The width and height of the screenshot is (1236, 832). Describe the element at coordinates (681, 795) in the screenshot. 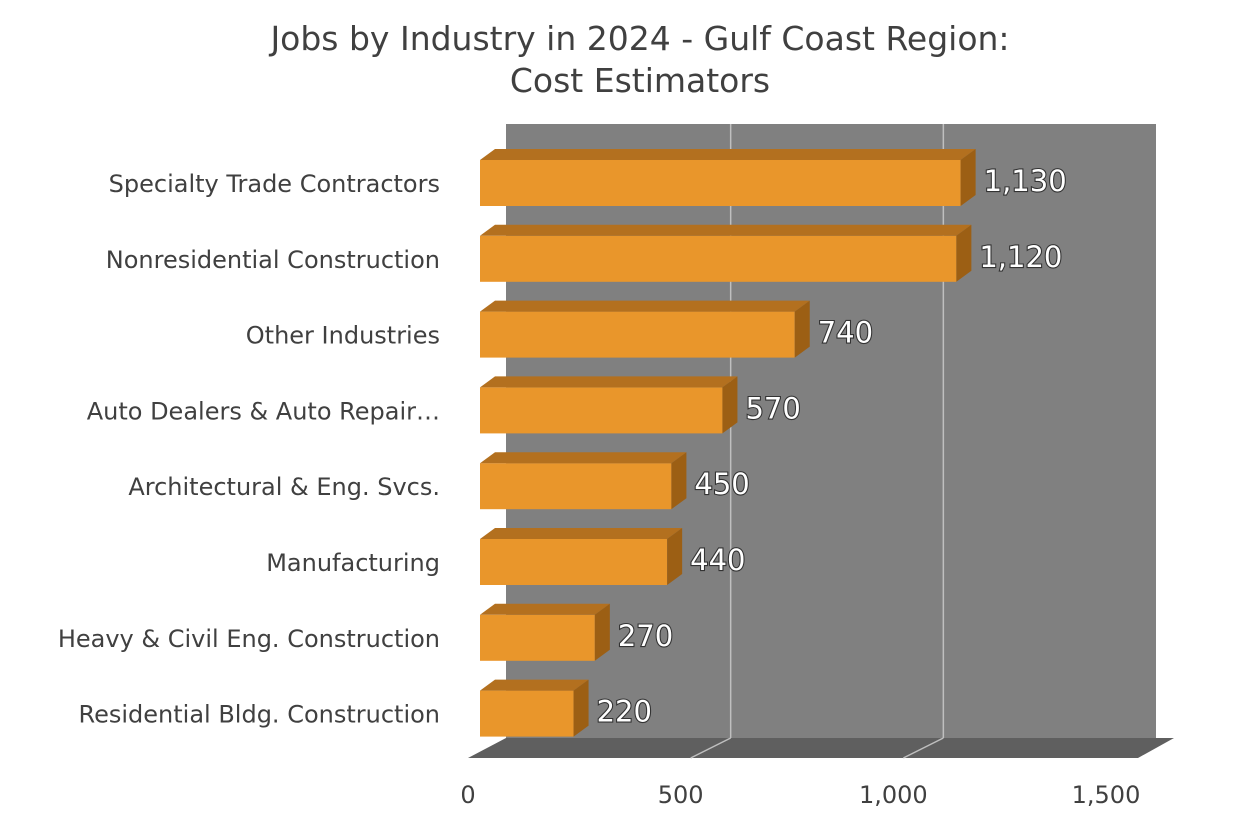

I see `x-tick-label: 500` at that location.